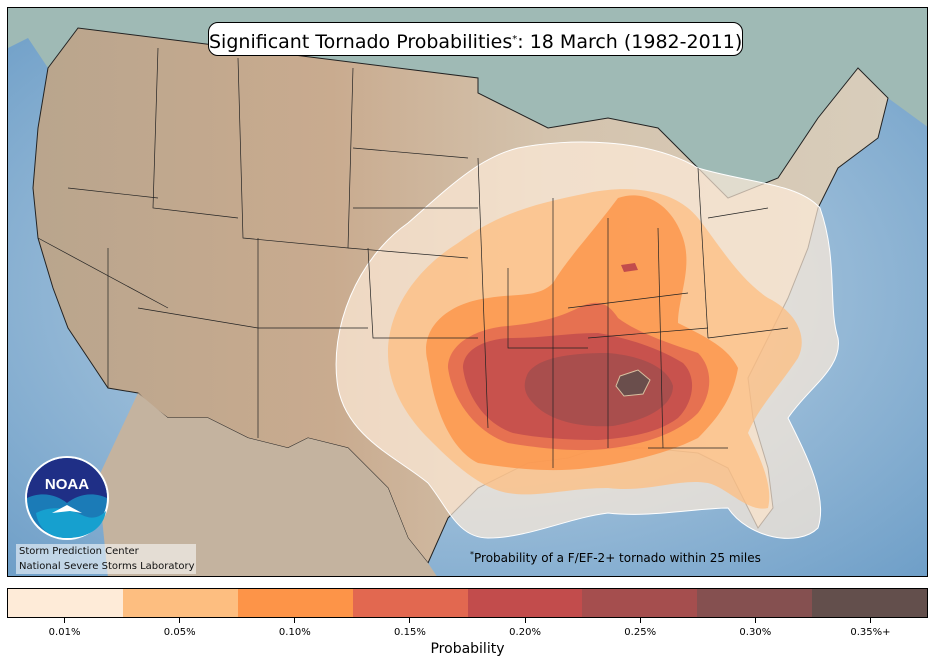 This screenshot has width=935, height=665. Describe the element at coordinates (294, 632) in the screenshot. I see `colorbar-tick-text: 0.10%` at that location.